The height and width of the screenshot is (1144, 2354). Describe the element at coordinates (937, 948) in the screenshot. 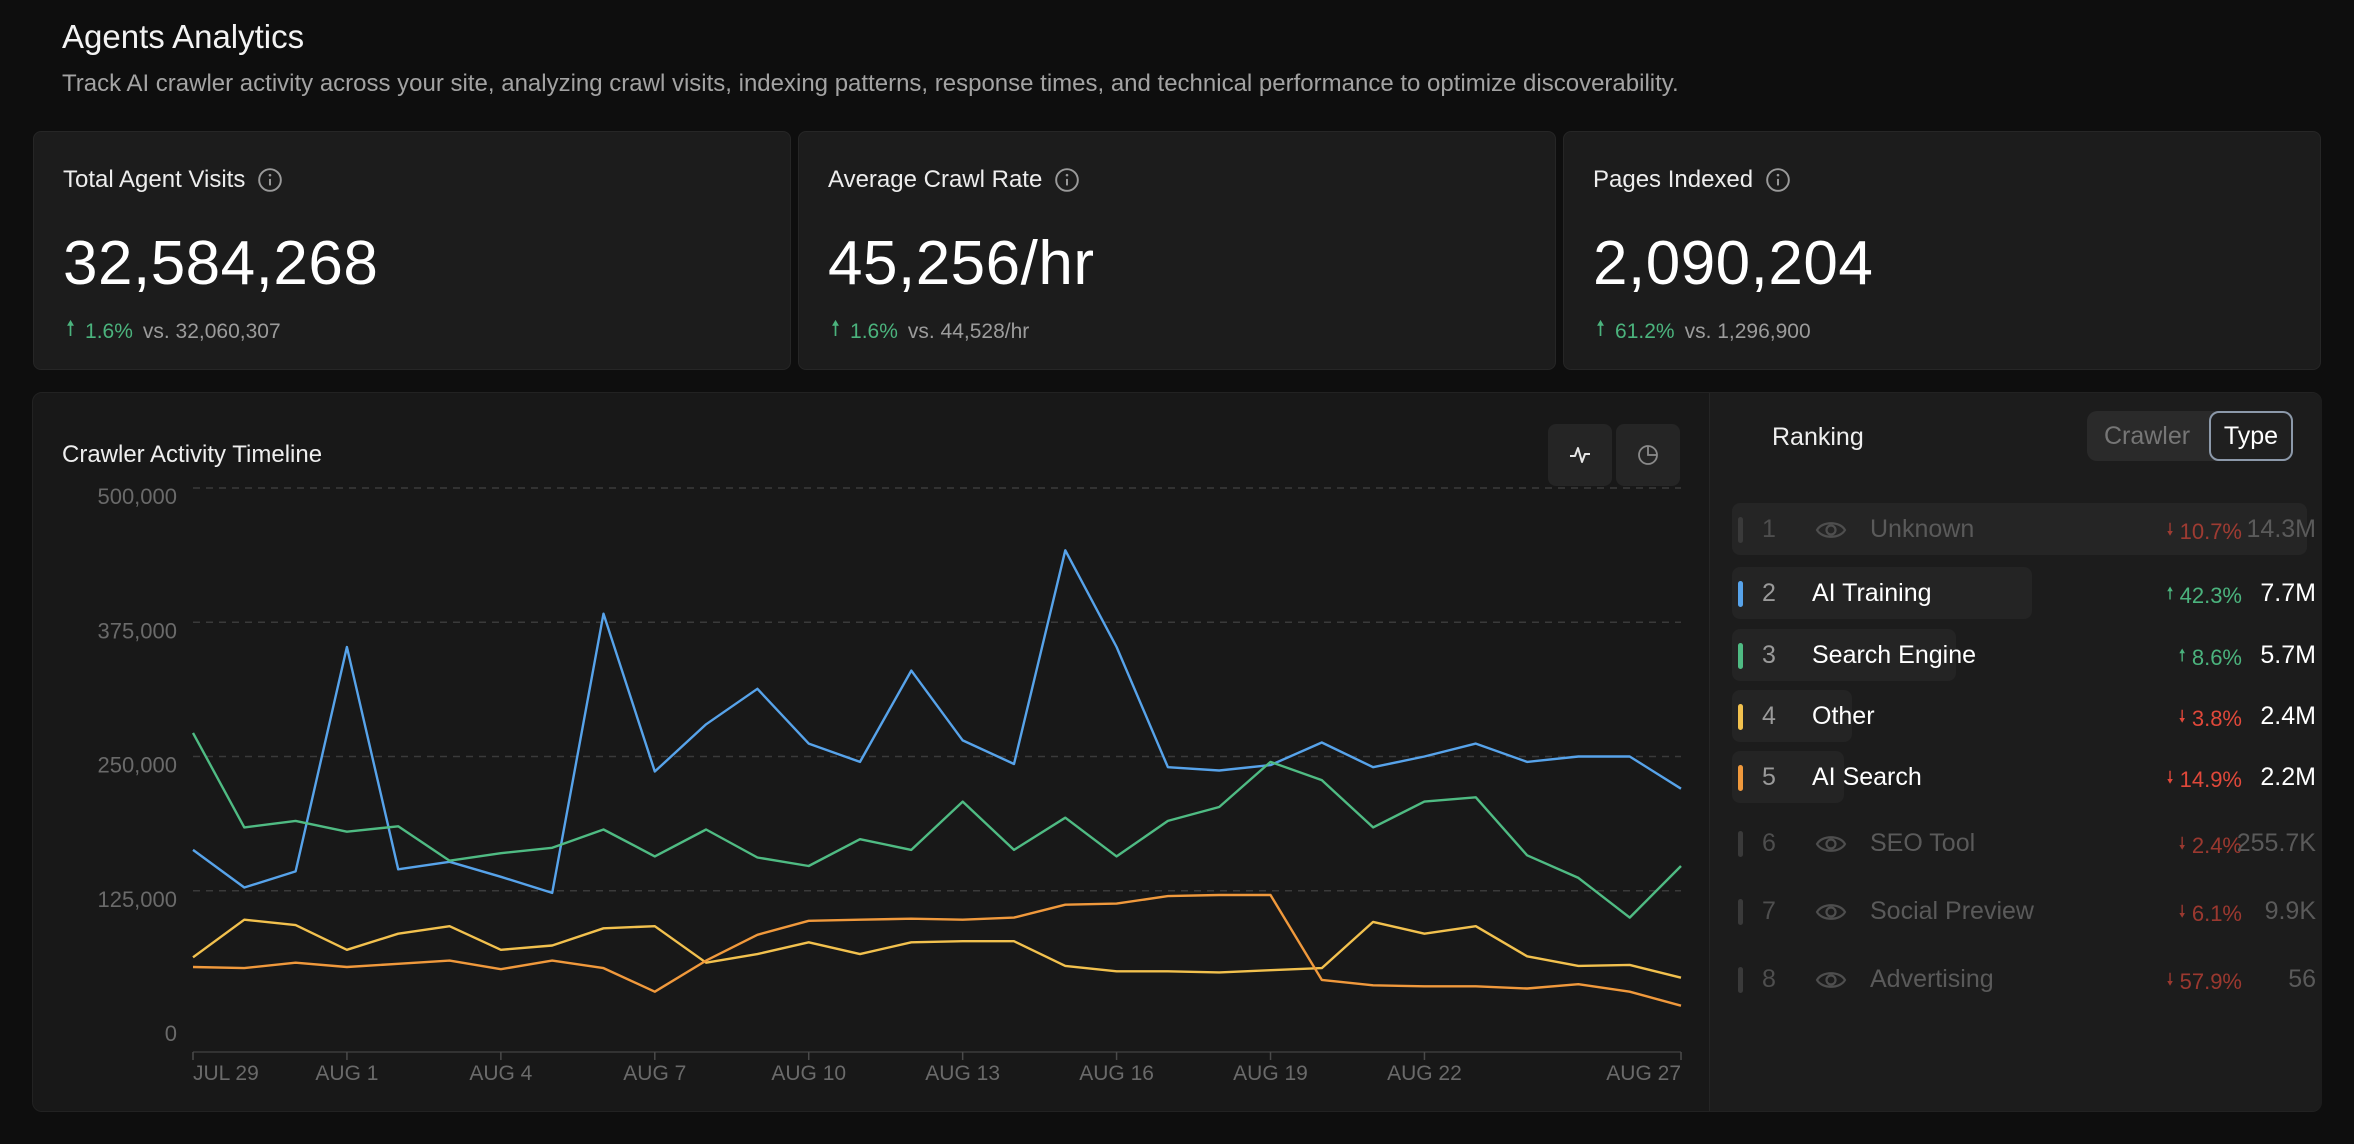

I see `series-line-other` at that location.